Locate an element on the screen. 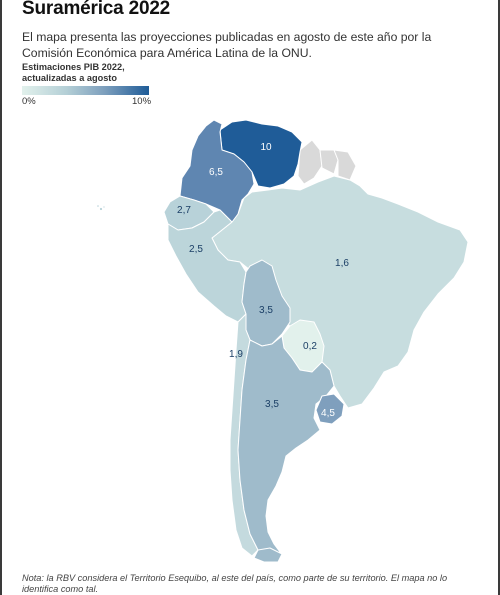  country-surinam is located at coordinates (329, 162).